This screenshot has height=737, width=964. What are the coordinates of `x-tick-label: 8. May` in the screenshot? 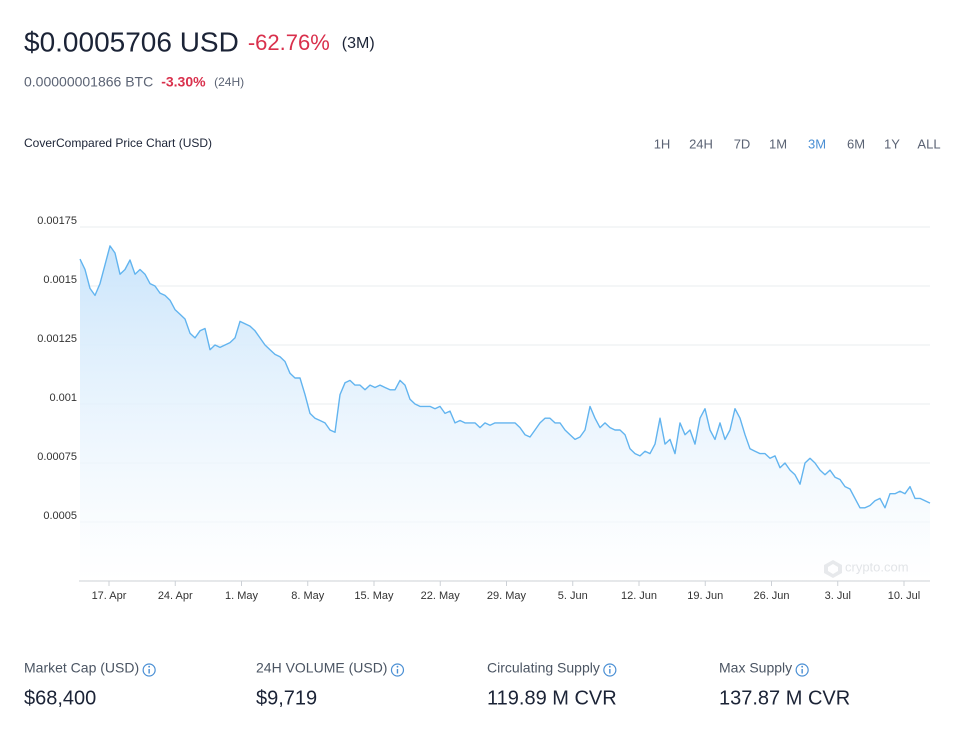 It's located at (308, 596).